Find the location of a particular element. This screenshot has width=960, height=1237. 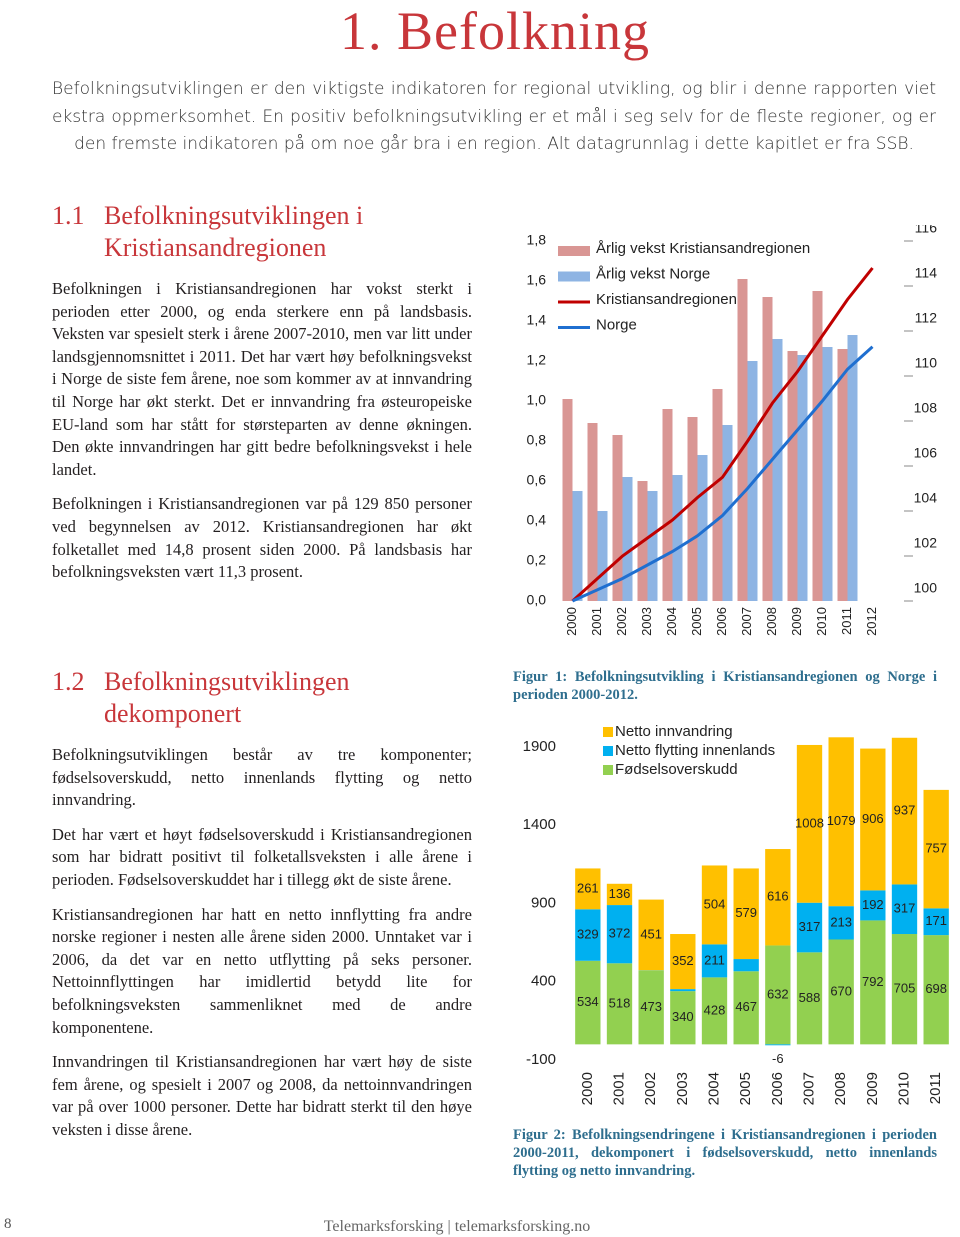

value-label: 534 is located at coordinates (588, 1001).